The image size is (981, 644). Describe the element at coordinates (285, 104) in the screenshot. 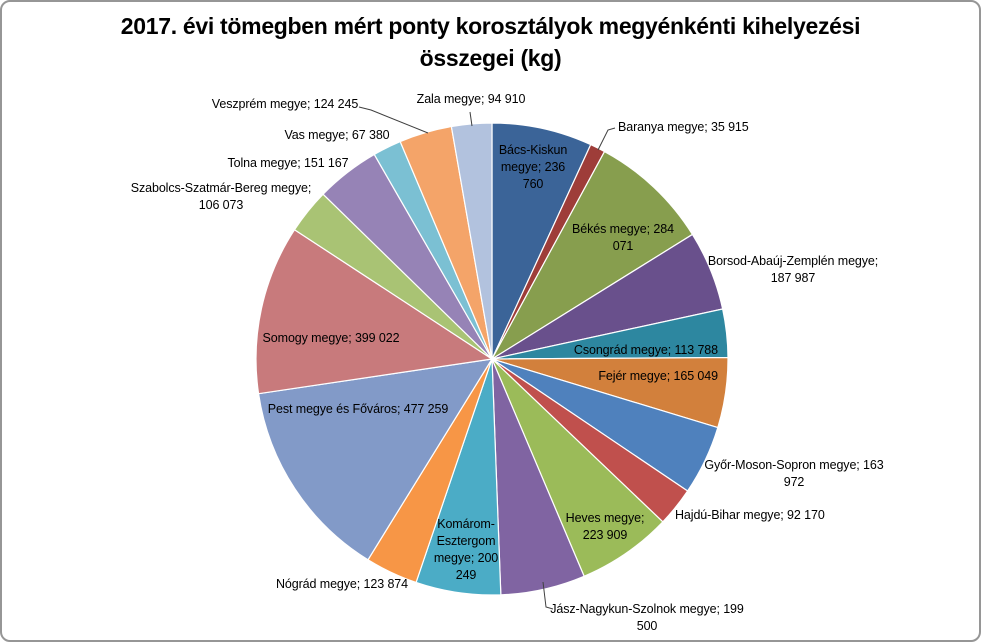

I see `slice-label-veszprem-megye: Veszprém megye; 124 245` at that location.